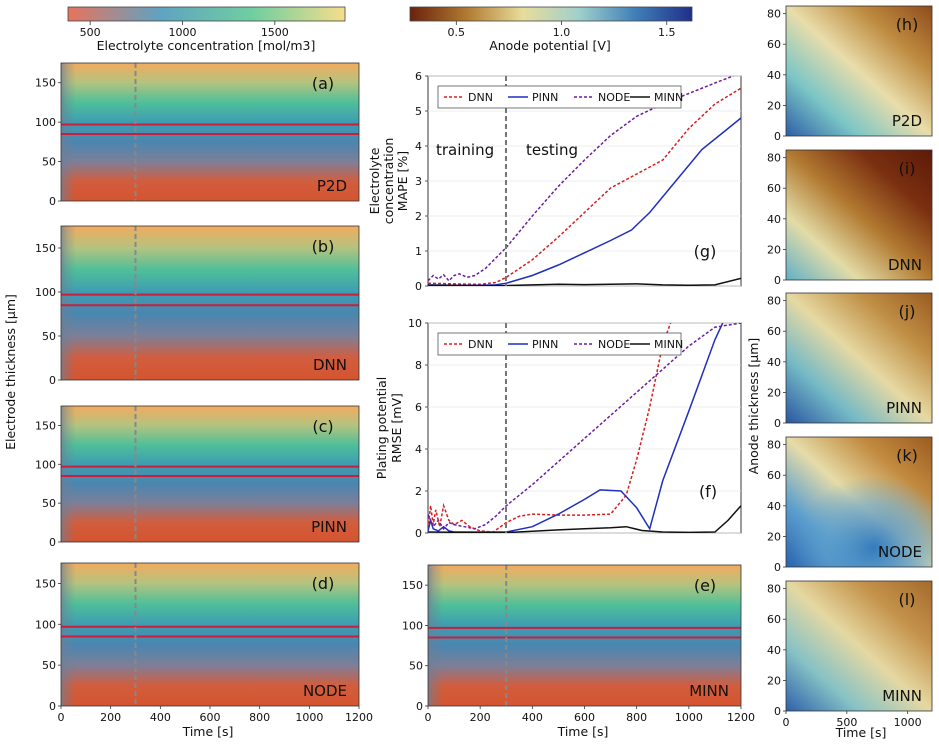 This screenshot has height=744, width=939. I want to click on anode-colorbar-gradient, so click(551, 14).